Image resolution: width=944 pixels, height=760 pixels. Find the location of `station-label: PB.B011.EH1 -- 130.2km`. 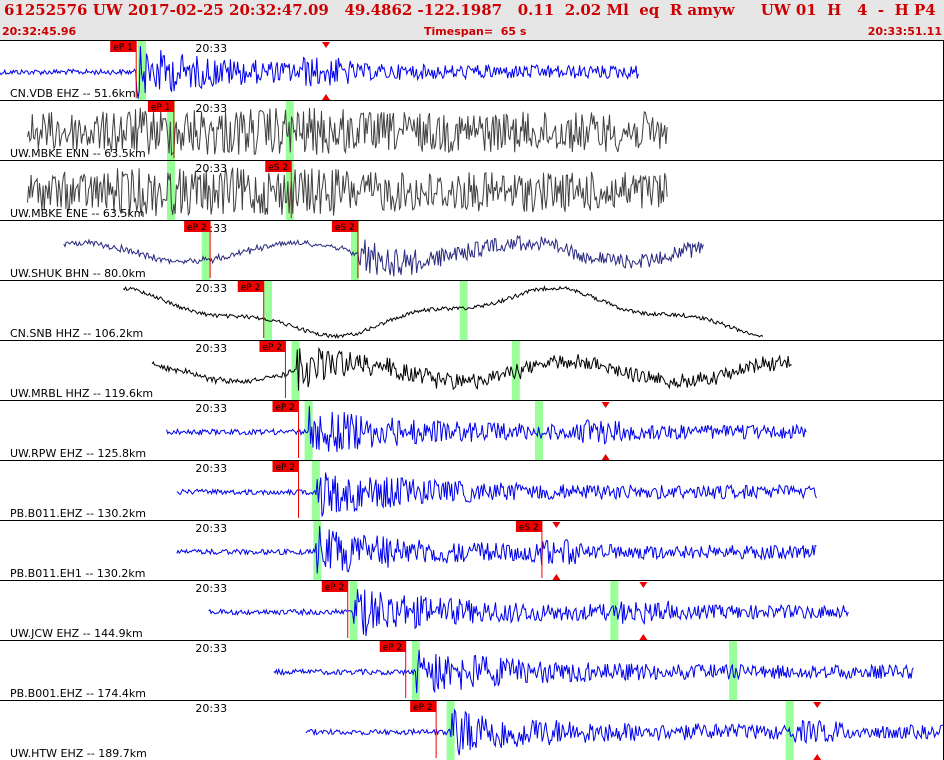

station-label: PB.B011.EH1 -- 130.2km is located at coordinates (77, 573).